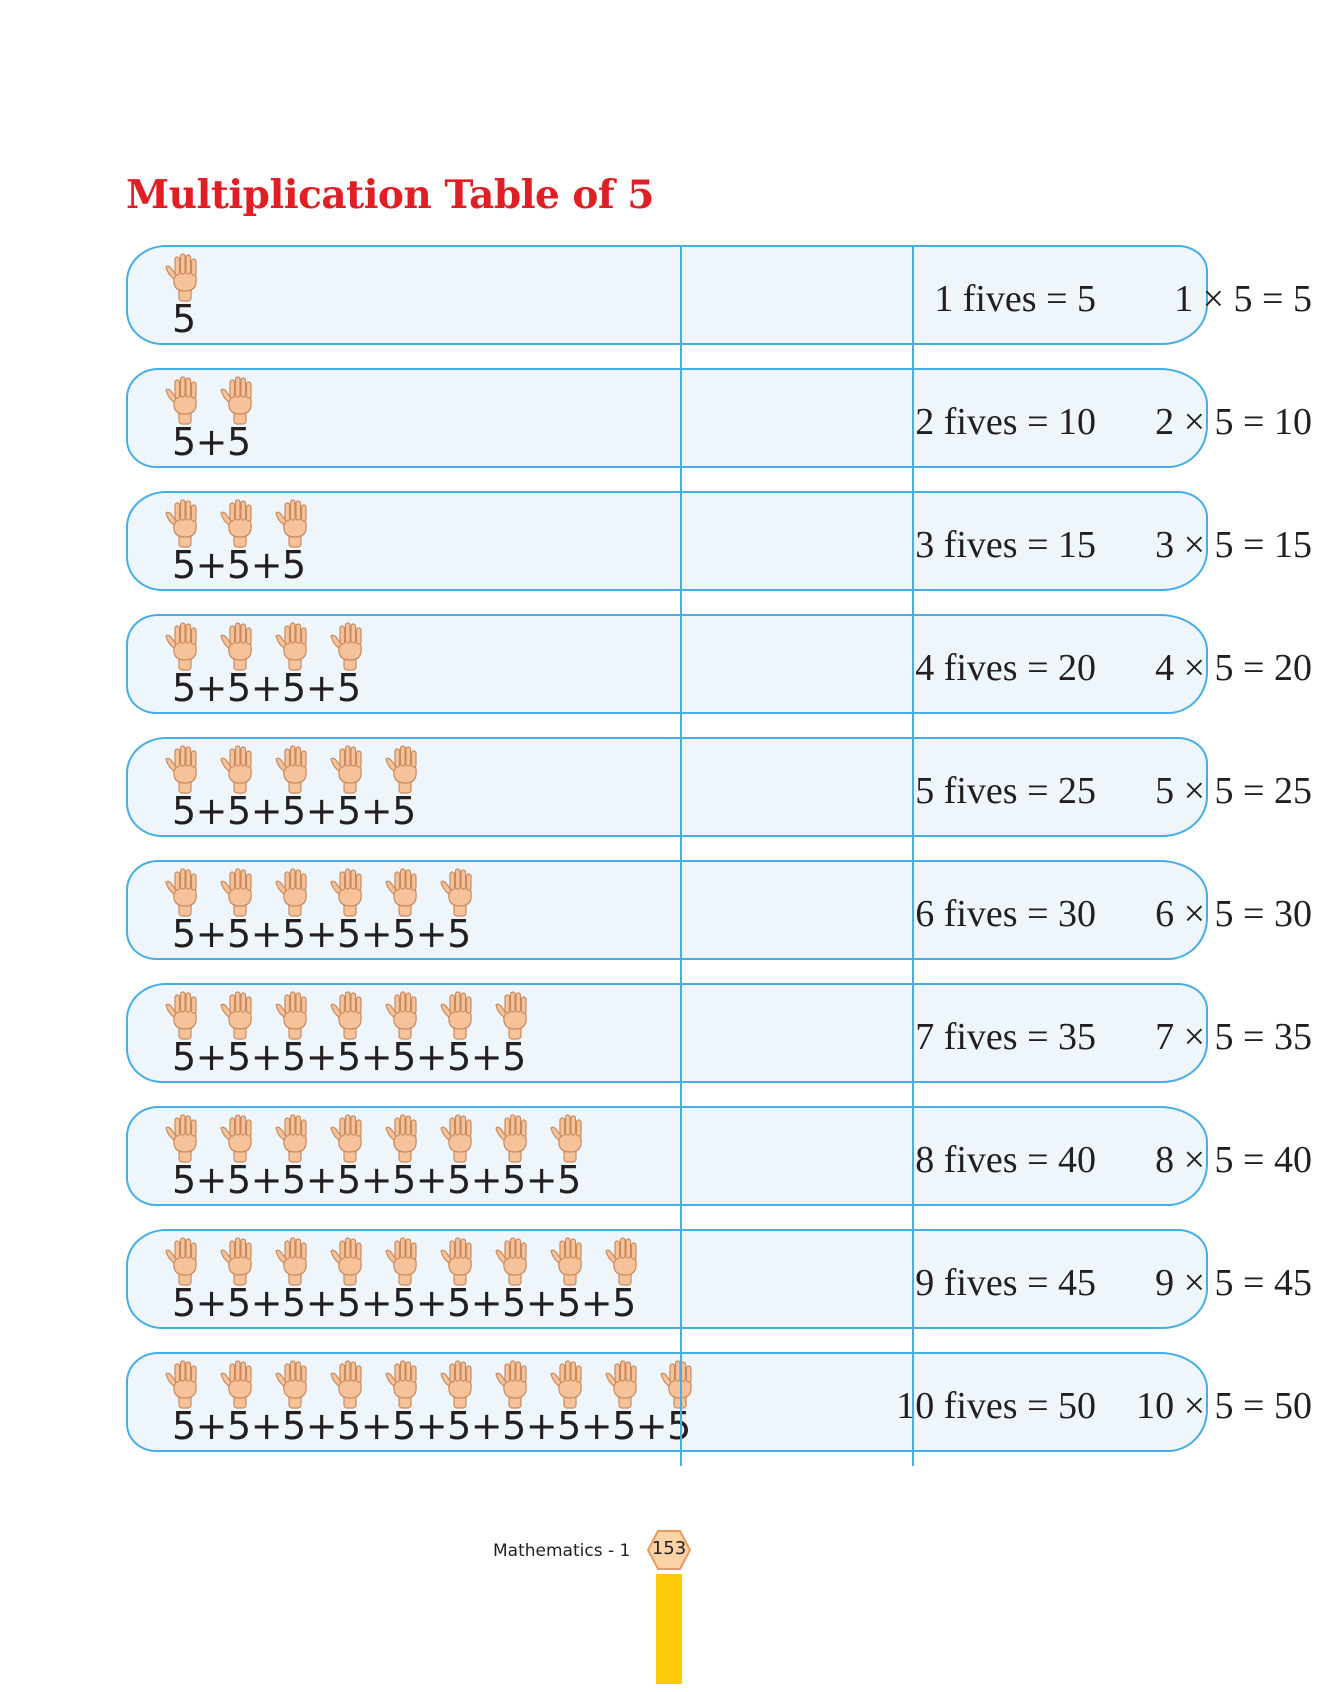 The height and width of the screenshot is (1692, 1332). Describe the element at coordinates (1233, 1037) in the screenshot. I see `multiplication-fact: 7 × 5 = 35` at that location.